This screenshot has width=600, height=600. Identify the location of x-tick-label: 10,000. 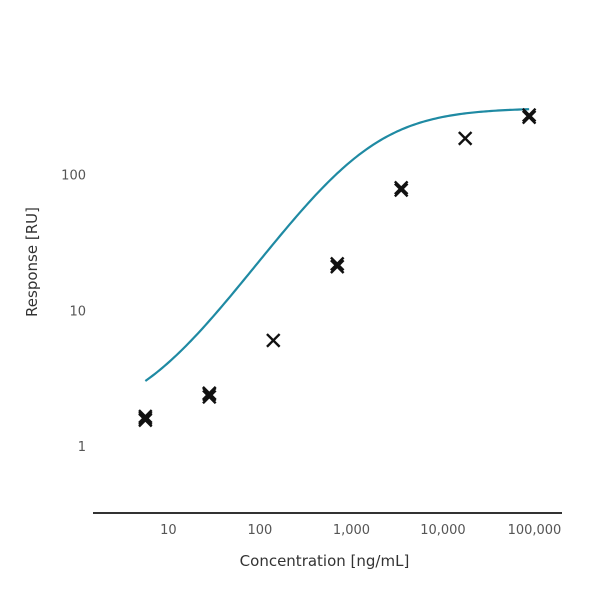
(443, 530).